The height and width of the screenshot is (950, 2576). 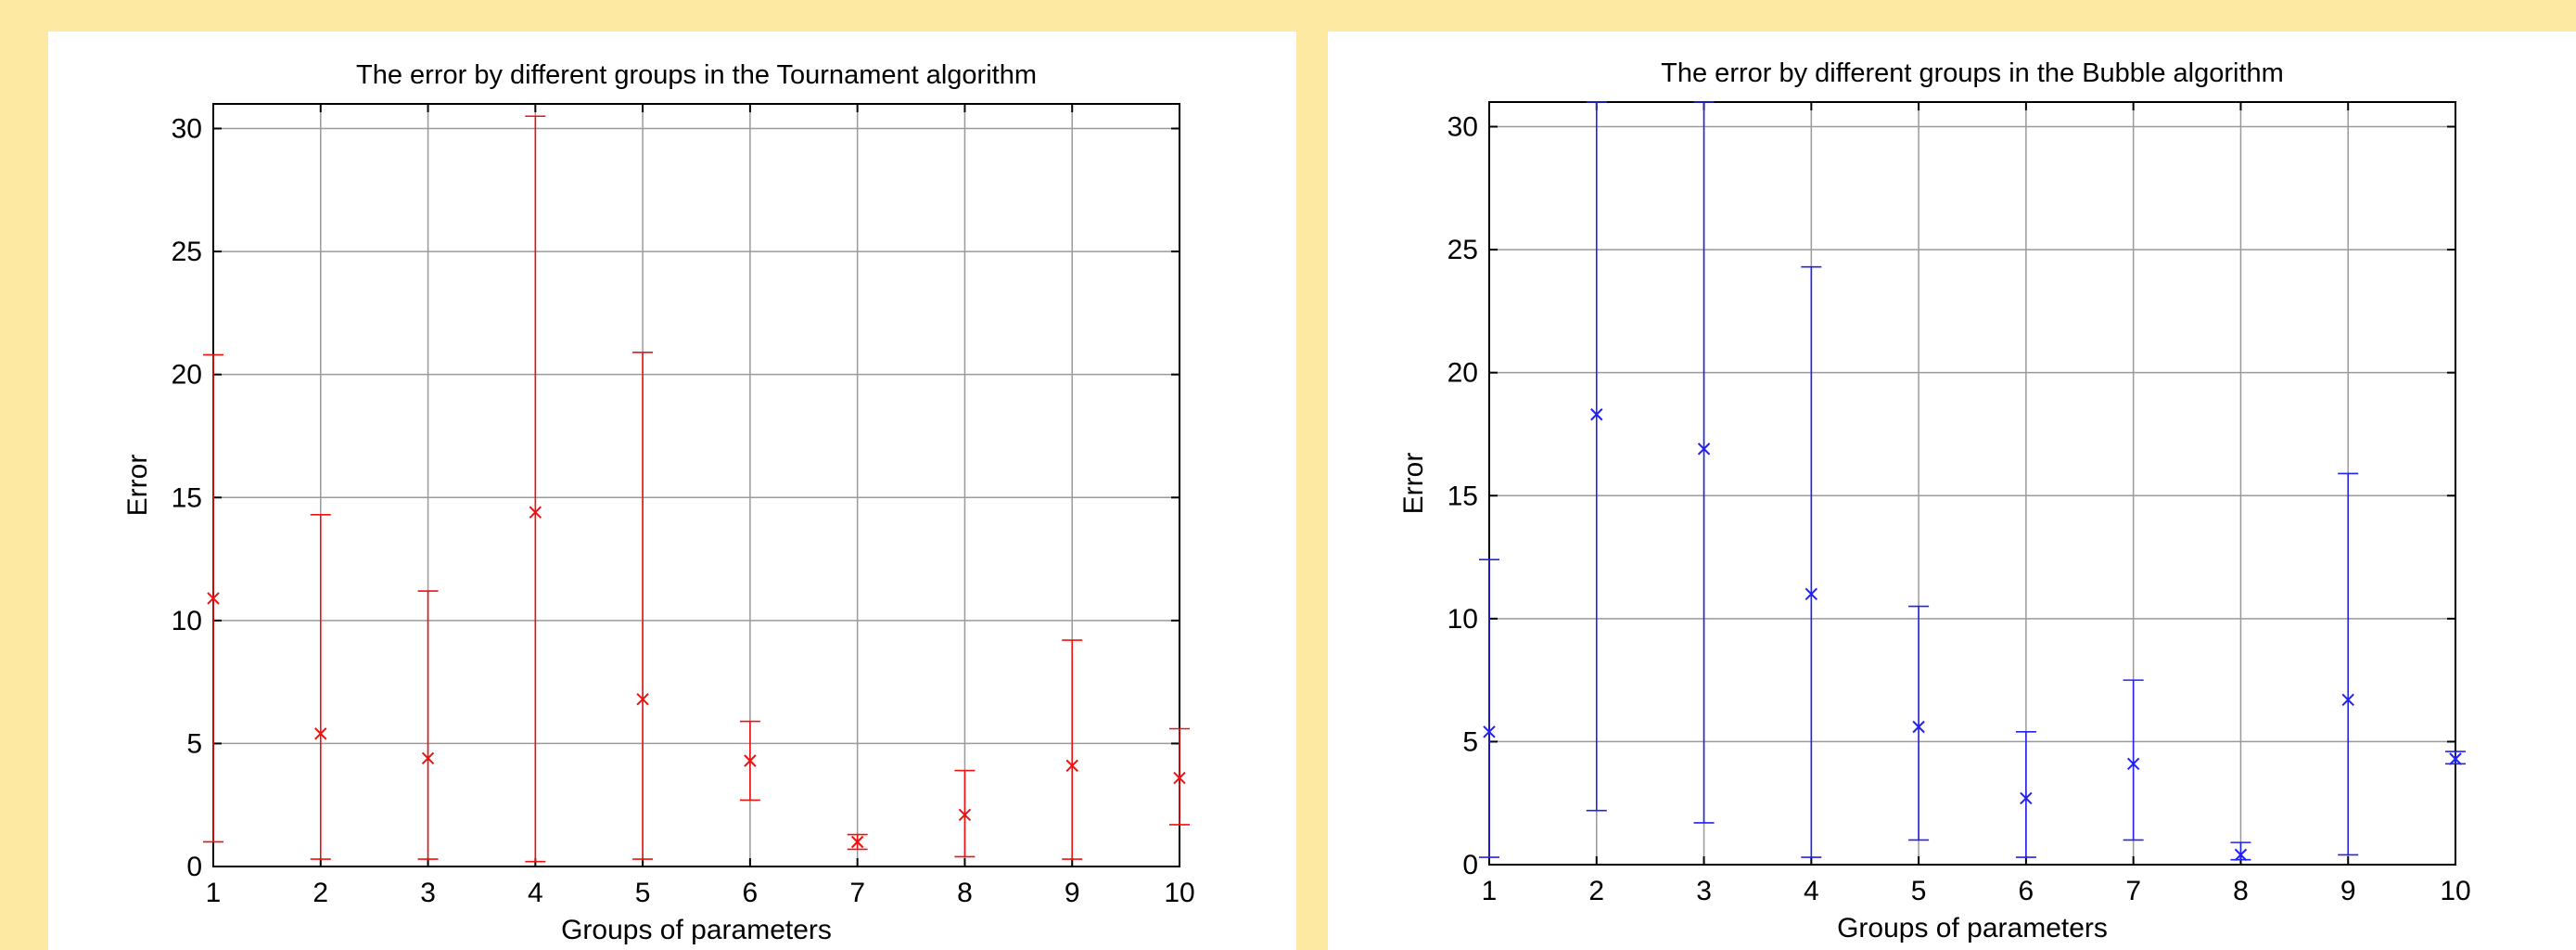 I want to click on x-tick-label: 5, so click(x=643, y=893).